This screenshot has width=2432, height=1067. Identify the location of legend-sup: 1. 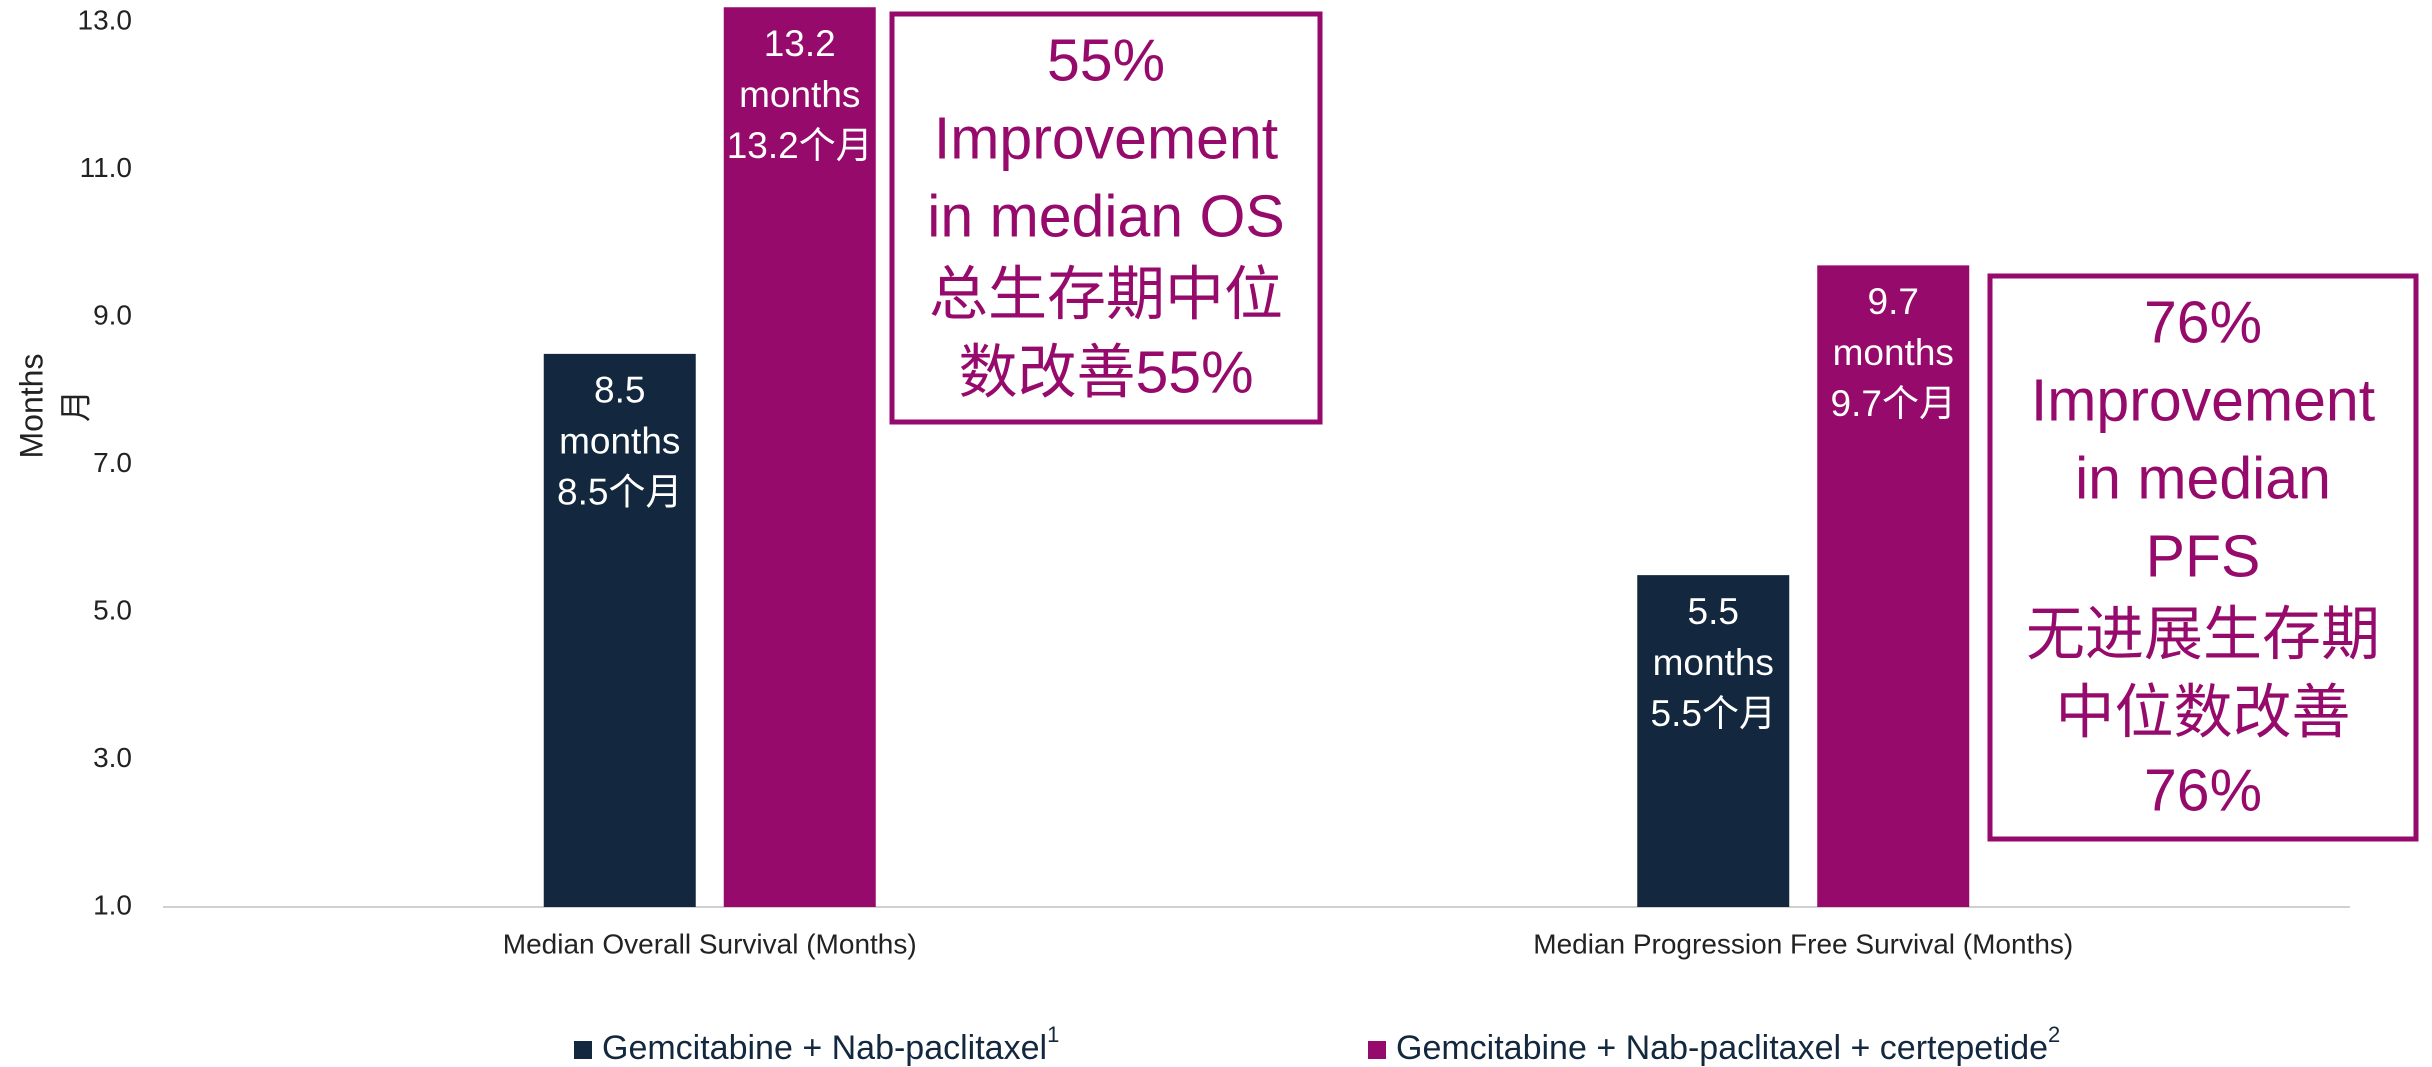
(1053, 1034).